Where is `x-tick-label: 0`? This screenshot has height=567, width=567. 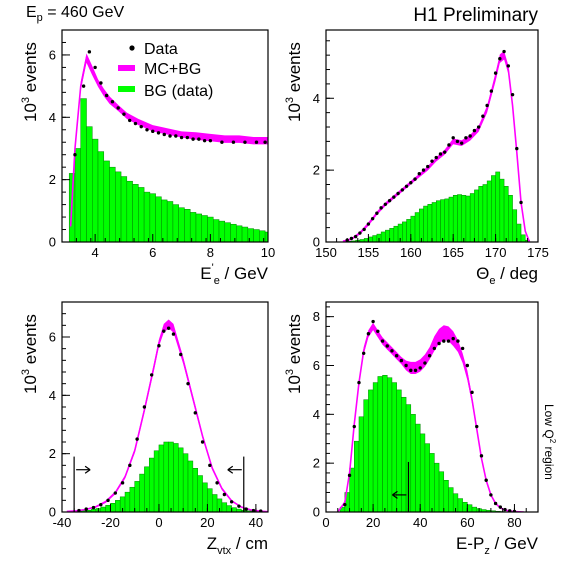 x-tick-label: 0 is located at coordinates (158, 522).